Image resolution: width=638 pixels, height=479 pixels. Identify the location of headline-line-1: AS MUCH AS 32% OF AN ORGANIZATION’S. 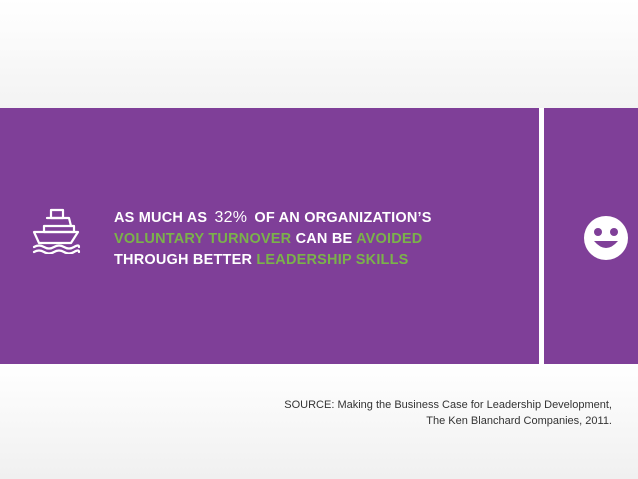
(324, 218).